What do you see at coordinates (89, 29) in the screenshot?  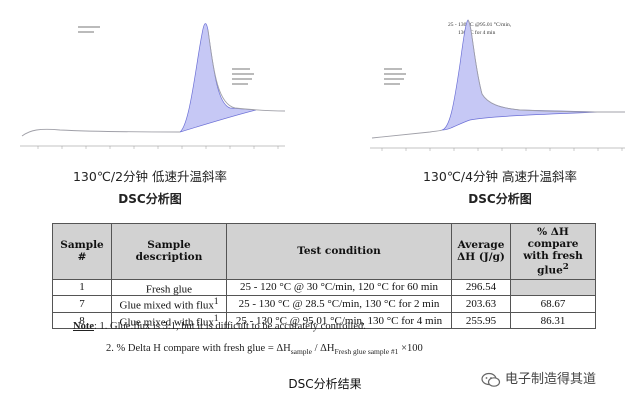 I see `info-text-block` at bounding box center [89, 29].